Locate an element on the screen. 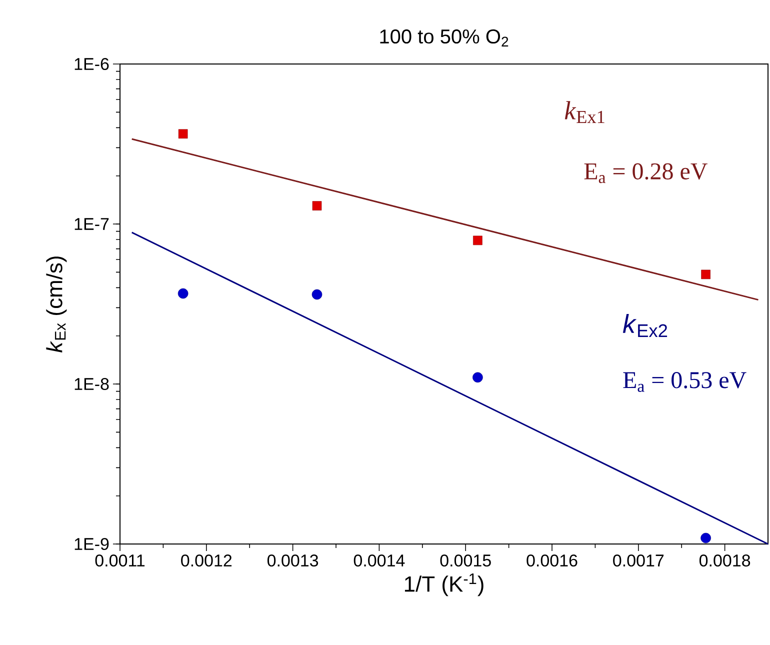 This screenshot has width=770, height=645. x-tick-label: 0.0012 is located at coordinates (206, 560).